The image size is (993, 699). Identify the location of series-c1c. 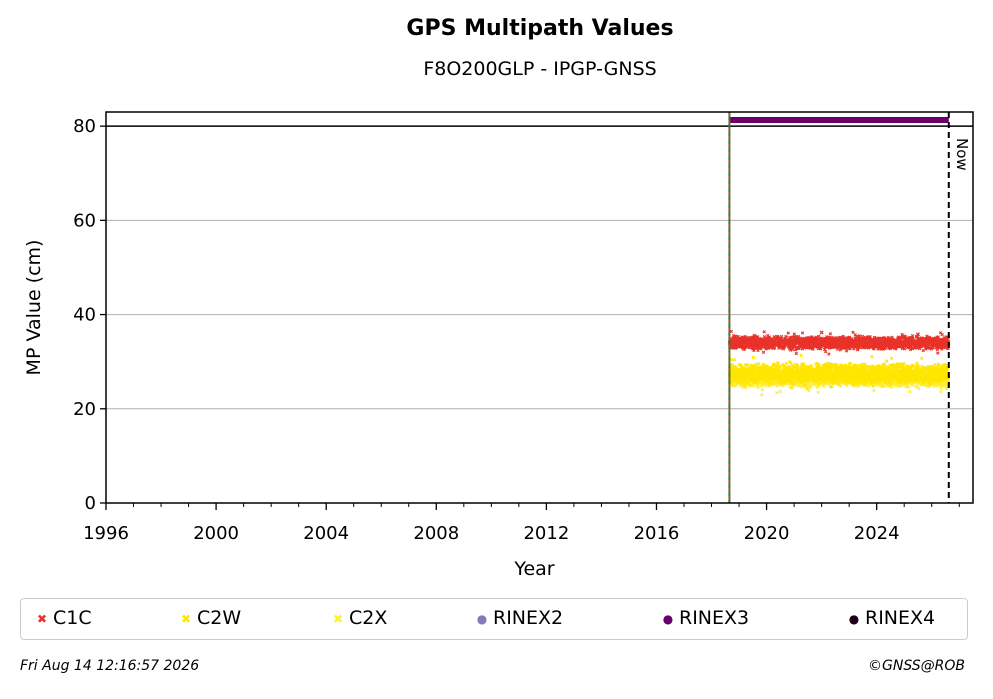
(839, 342).